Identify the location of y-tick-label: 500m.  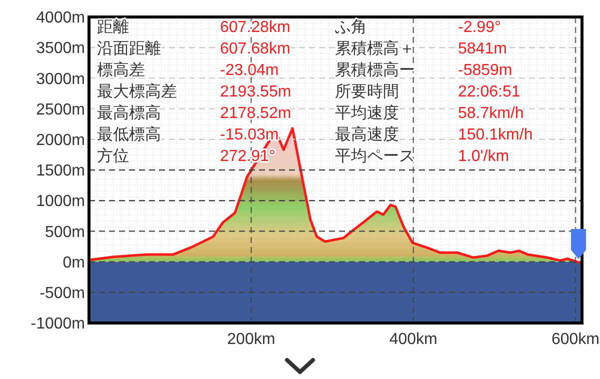
(64, 232).